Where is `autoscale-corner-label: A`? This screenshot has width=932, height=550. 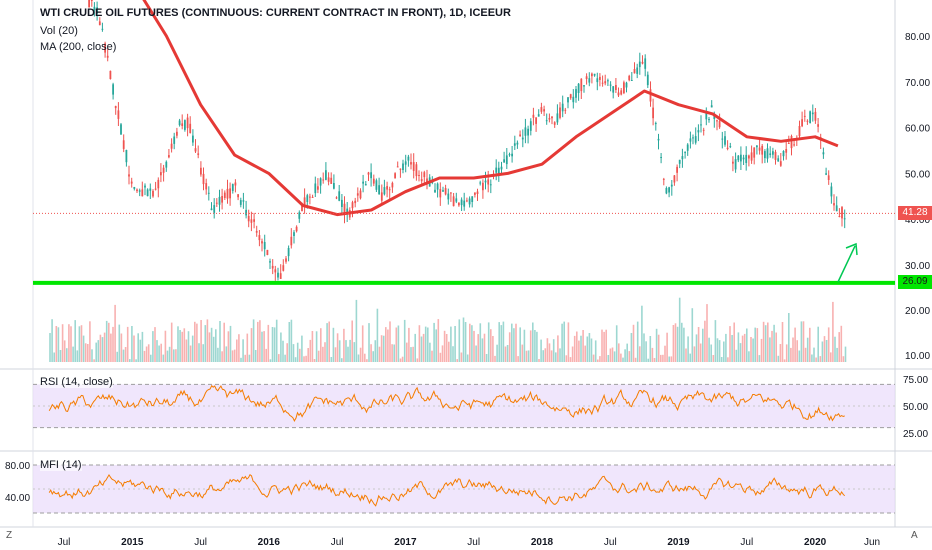
autoscale-corner-label: A is located at coordinates (914, 535).